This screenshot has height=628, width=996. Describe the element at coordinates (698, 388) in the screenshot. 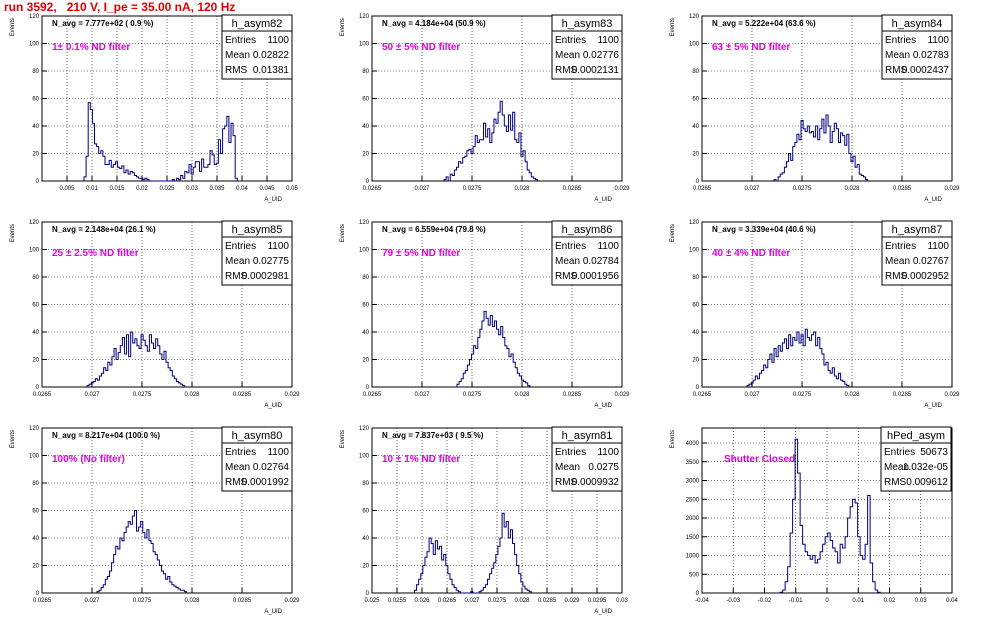

I see `y-tick-label: 0` at that location.